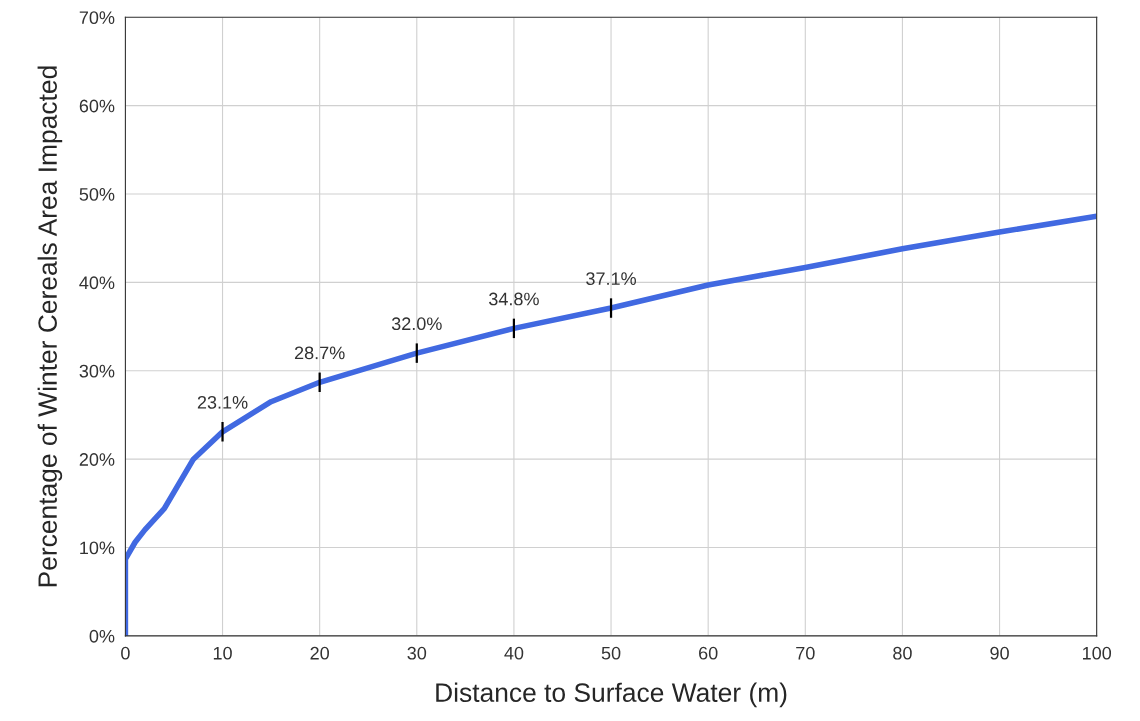 The image size is (1140, 721). What do you see at coordinates (514, 299) in the screenshot?
I see `annotation: 34.8%` at bounding box center [514, 299].